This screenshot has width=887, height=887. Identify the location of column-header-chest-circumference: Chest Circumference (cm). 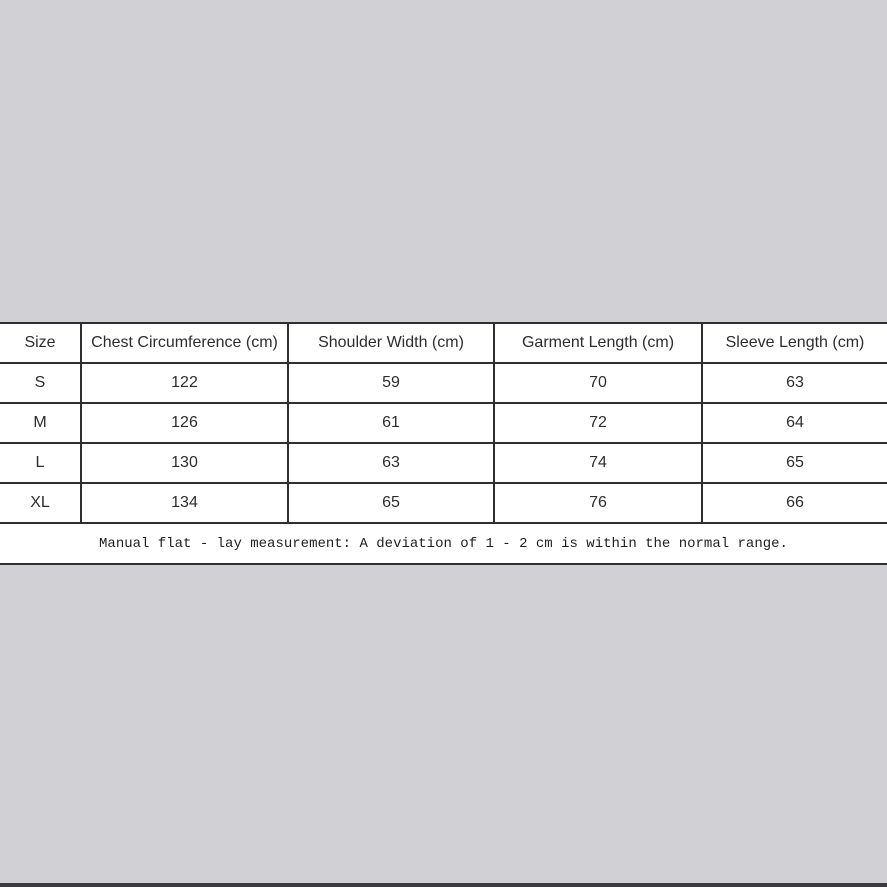
(184, 343).